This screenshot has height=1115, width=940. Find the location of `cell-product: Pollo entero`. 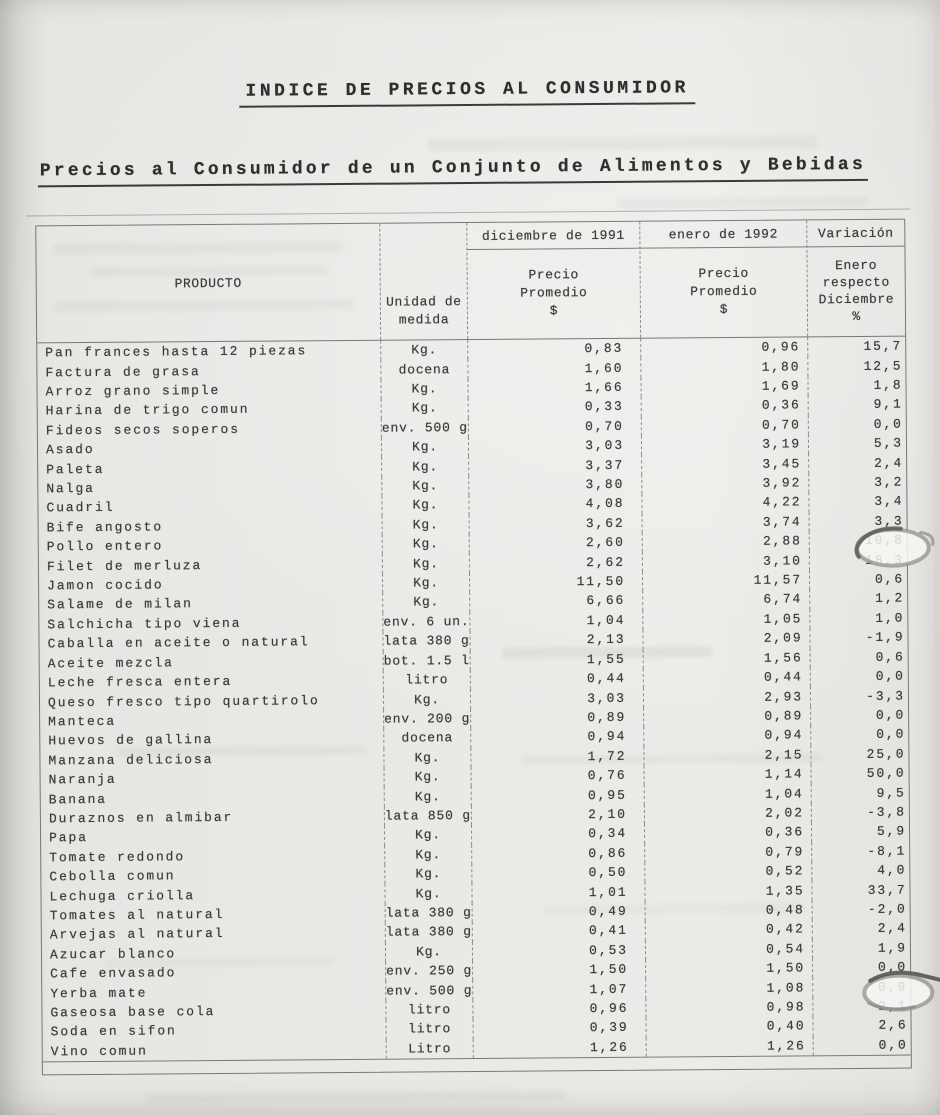

cell-product: Pollo entero is located at coordinates (105, 546).